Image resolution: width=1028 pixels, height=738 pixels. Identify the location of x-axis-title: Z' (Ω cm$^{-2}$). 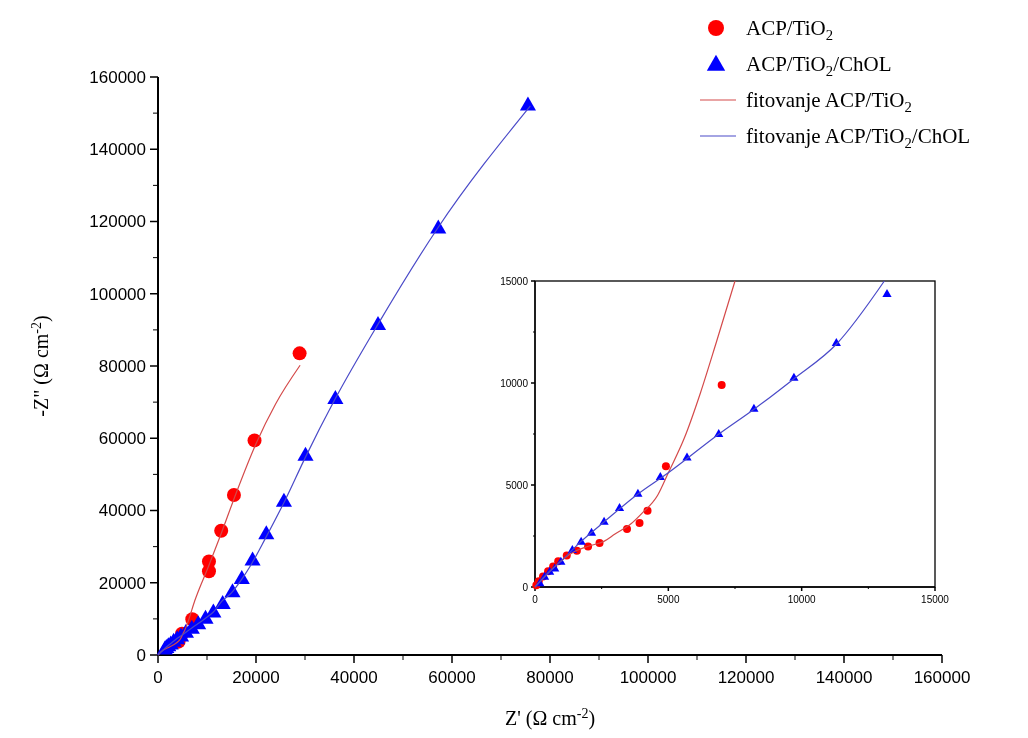
(550, 717).